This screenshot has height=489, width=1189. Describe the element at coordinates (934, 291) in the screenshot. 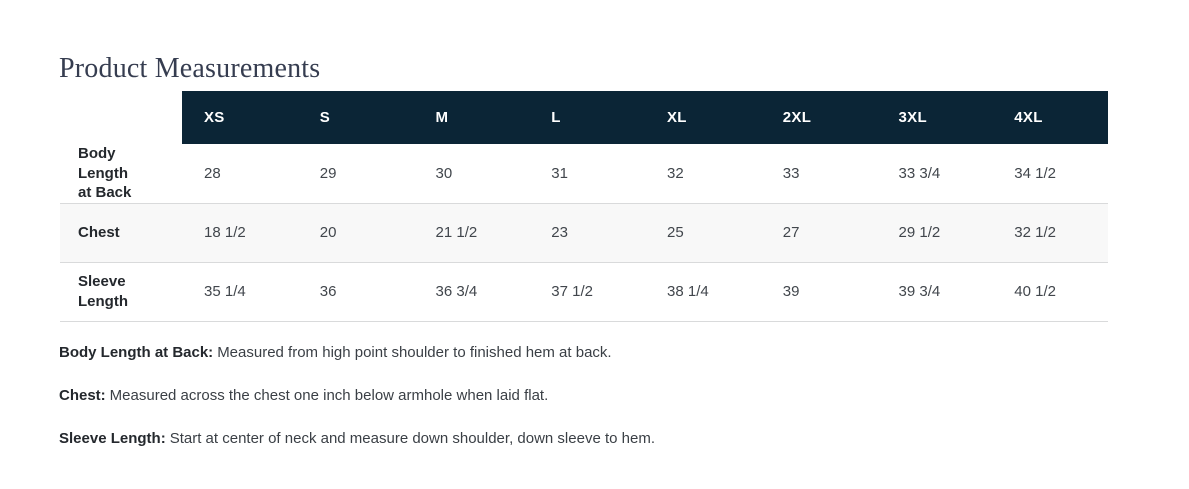

I see `table-cell: 39 3/4` at that location.